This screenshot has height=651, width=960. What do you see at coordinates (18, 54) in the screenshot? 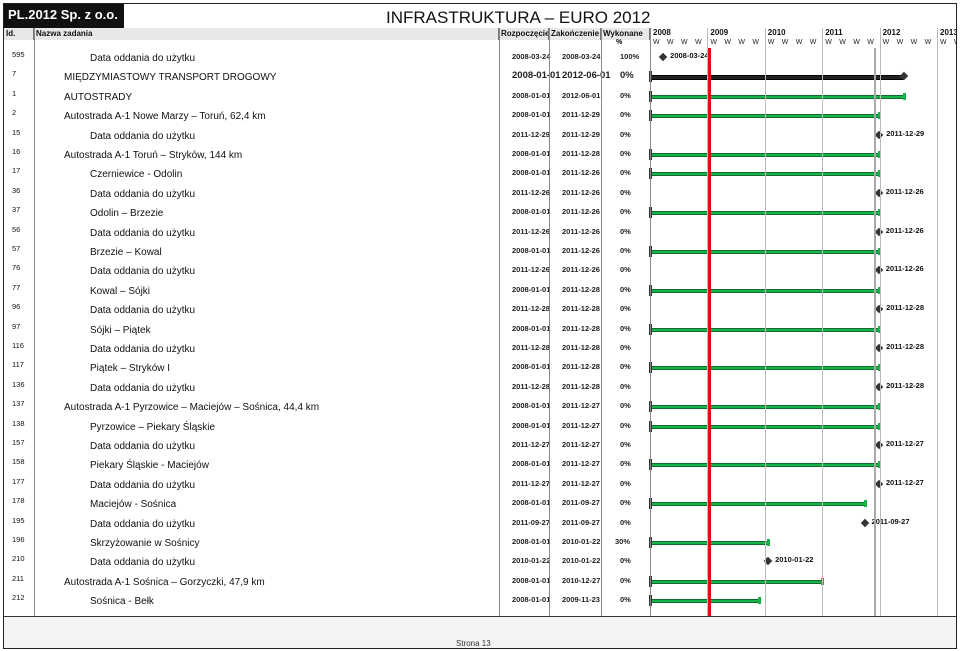
I see `task-id: 595` at bounding box center [18, 54].